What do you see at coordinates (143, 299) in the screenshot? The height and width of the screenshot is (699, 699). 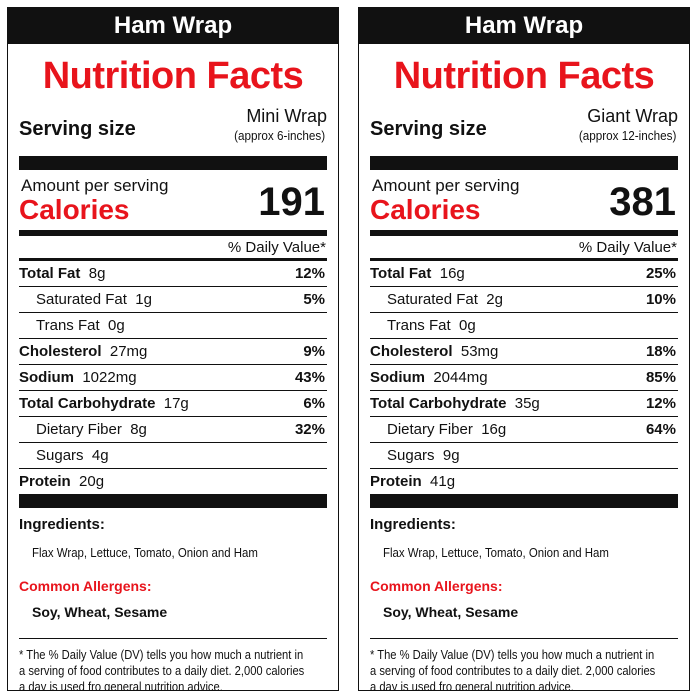 I see `nutrient-amount: 1g` at bounding box center [143, 299].